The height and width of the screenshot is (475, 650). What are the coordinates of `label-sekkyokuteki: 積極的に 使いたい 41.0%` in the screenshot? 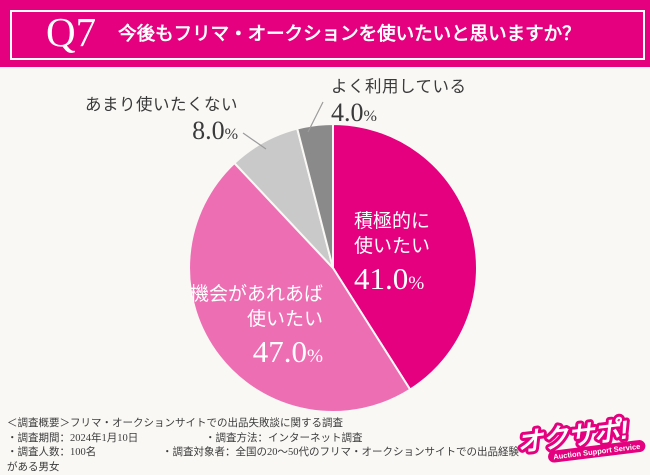 It's located at (392, 252).